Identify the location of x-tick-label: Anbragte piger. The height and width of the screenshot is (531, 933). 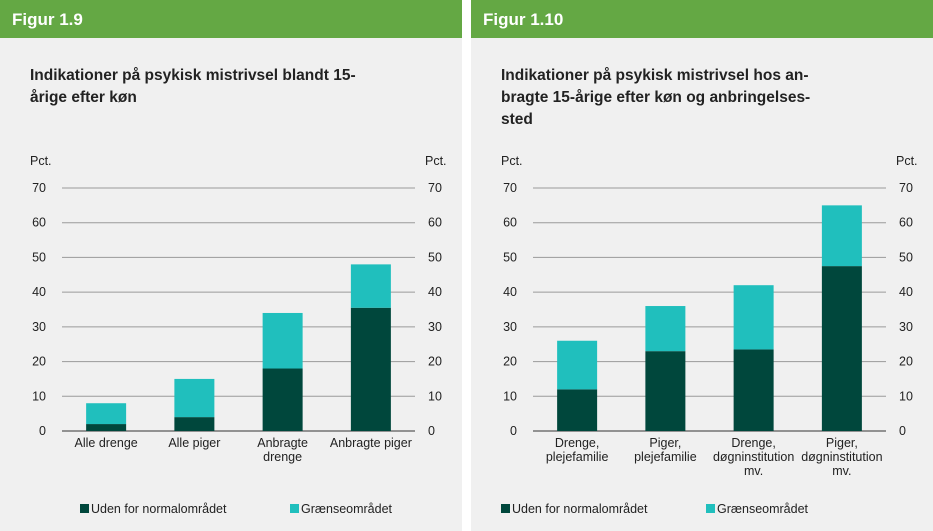
(371, 443).